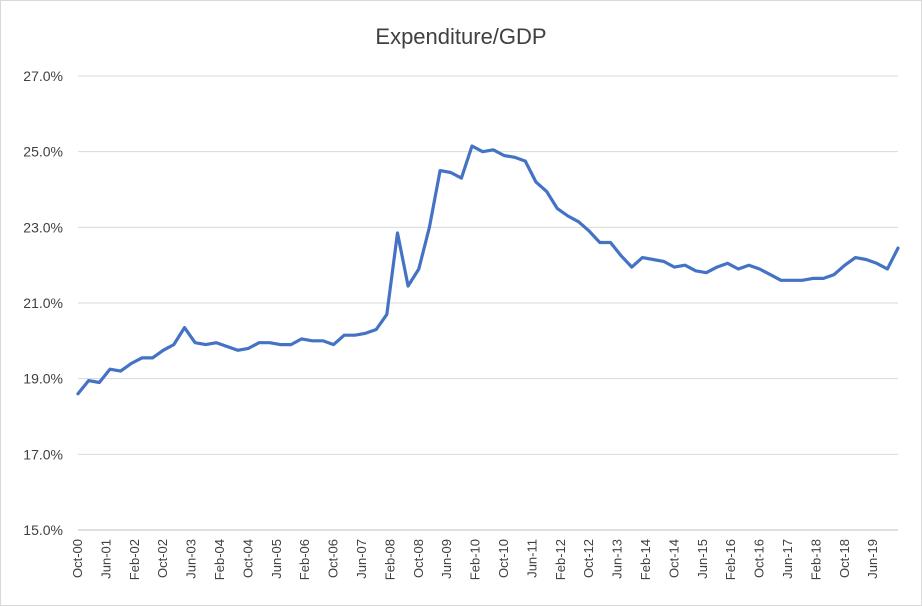 Image resolution: width=922 pixels, height=606 pixels. What do you see at coordinates (333, 558) in the screenshot?
I see `x-tick-label: Oct-06` at bounding box center [333, 558].